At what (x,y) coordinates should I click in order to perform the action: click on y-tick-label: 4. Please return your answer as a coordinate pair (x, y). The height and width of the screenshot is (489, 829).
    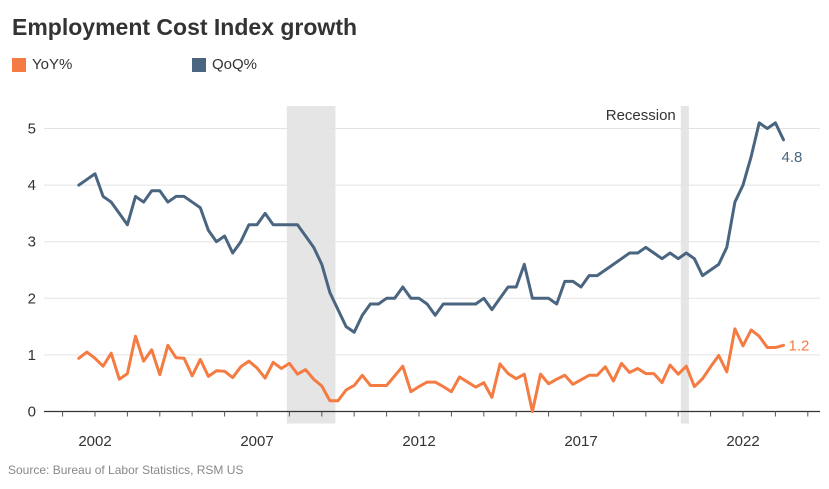
    Looking at the image, I should click on (32, 185).